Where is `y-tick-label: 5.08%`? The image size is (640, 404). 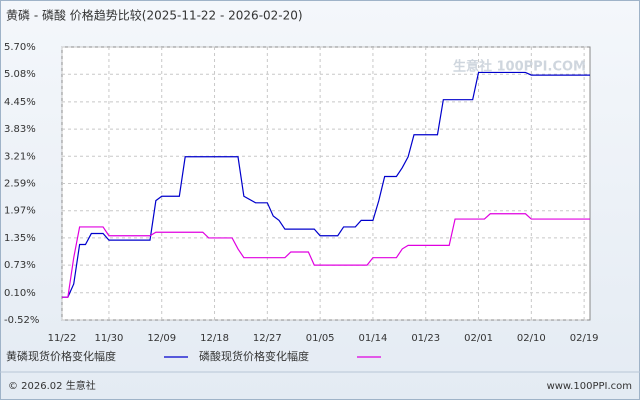 y-tick-label: 5.08% is located at coordinates (20, 74).